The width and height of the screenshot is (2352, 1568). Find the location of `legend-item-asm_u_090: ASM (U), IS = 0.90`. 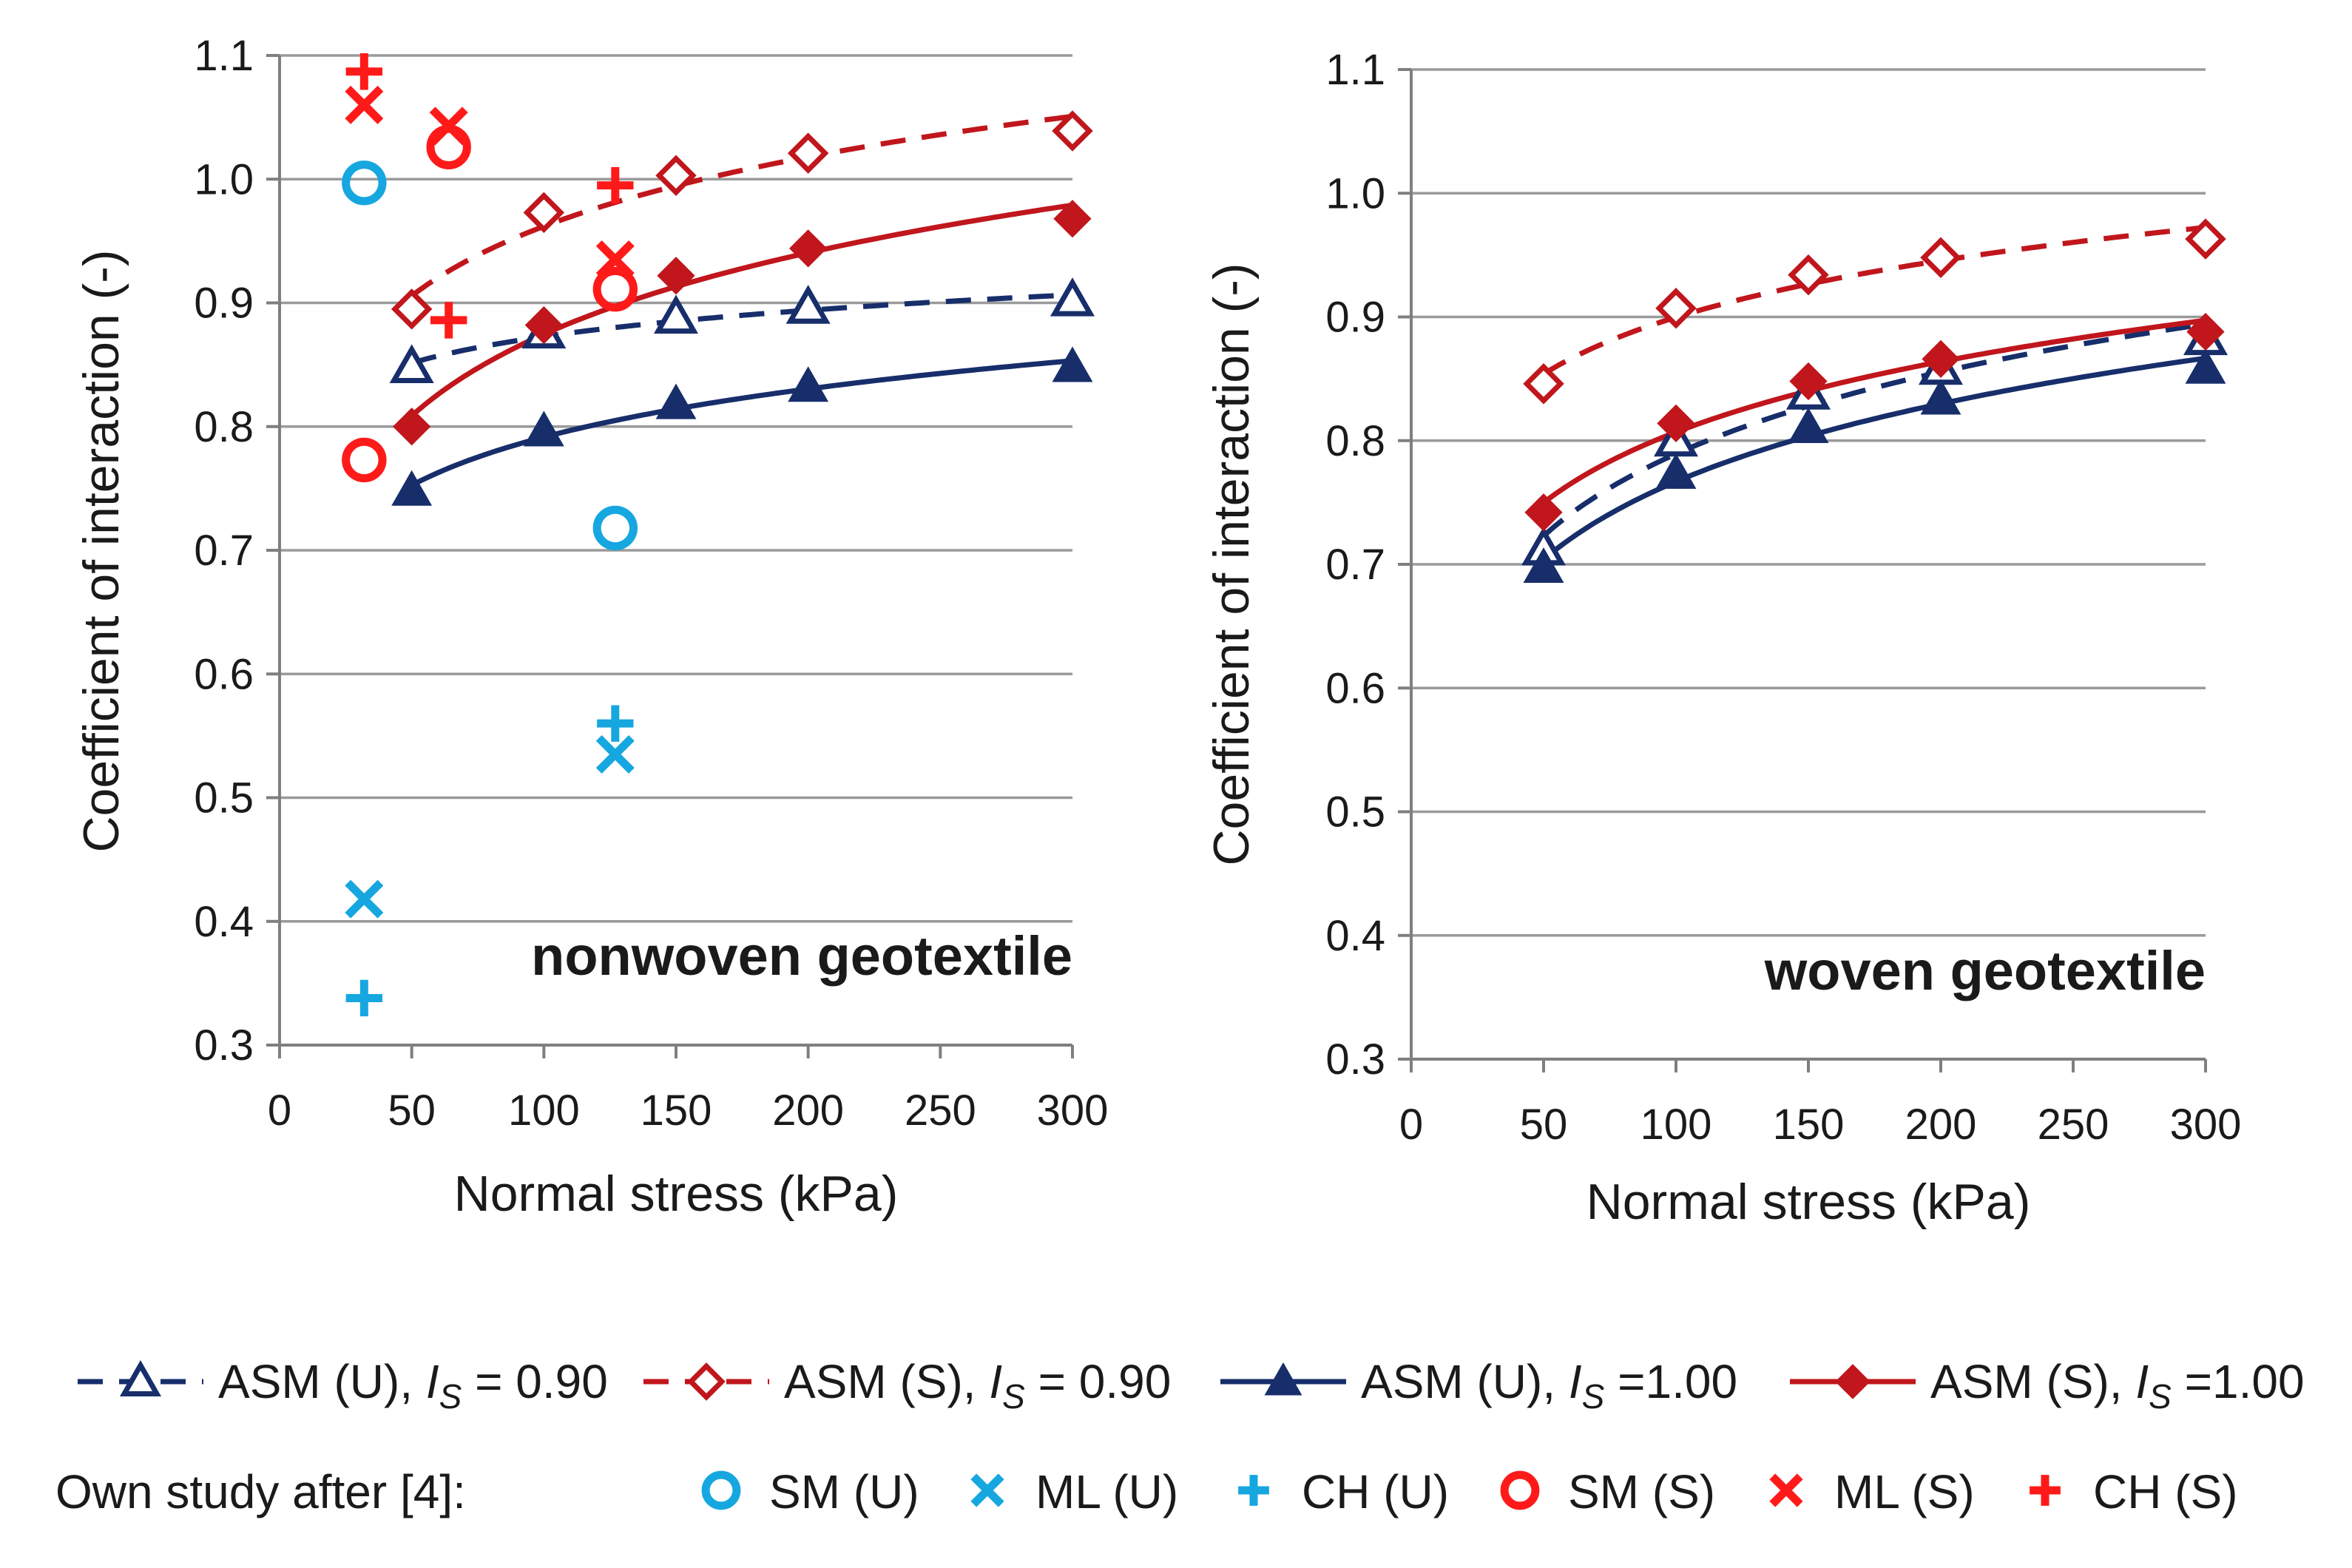

legend-item-asm_u_090: ASM (U), IS = 0.90 is located at coordinates (343, 1385).